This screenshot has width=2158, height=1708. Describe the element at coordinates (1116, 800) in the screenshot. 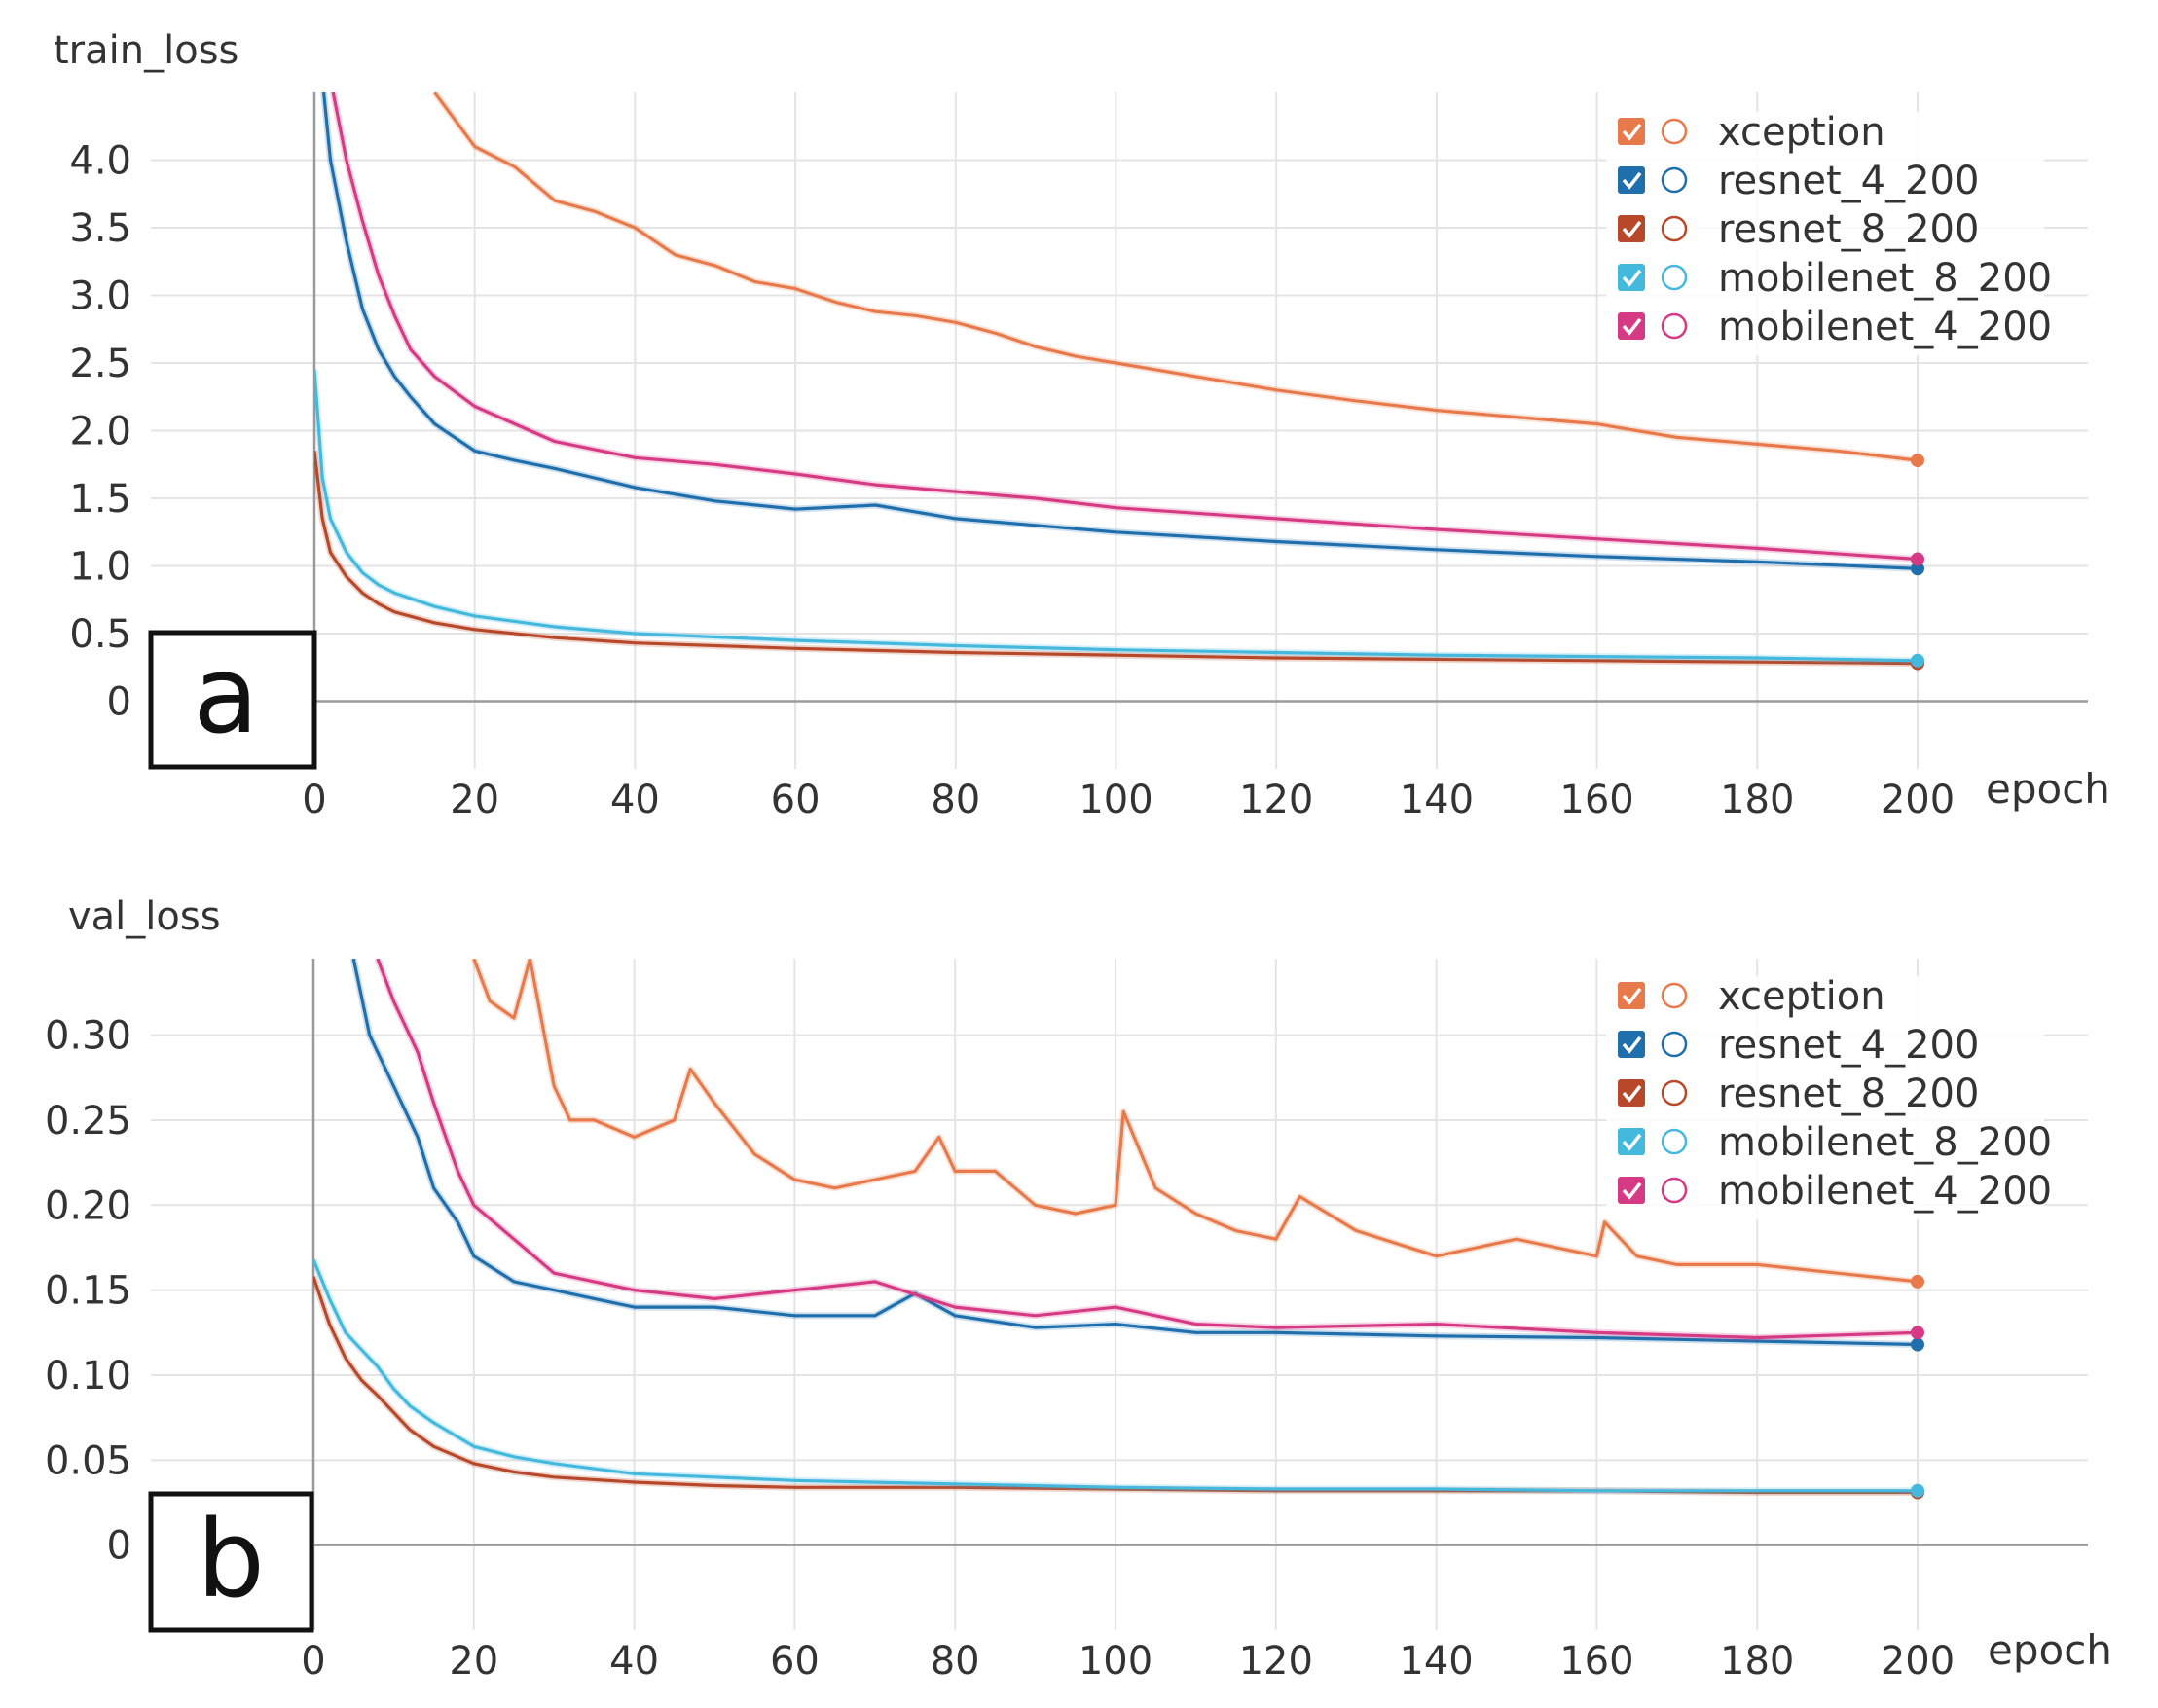

I see `train-loss-x-tick-100: 100` at that location.